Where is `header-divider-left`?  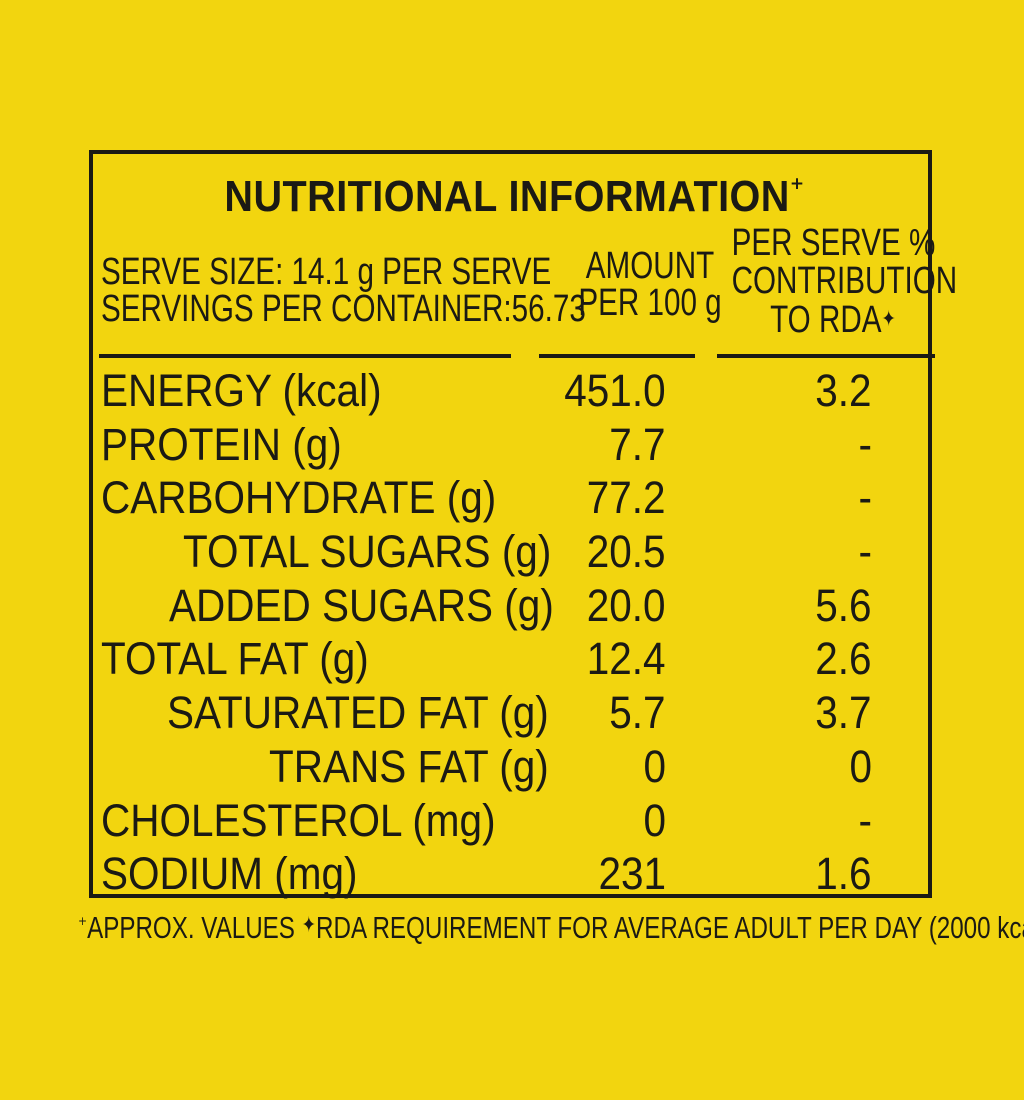
header-divider-left is located at coordinates (305, 356).